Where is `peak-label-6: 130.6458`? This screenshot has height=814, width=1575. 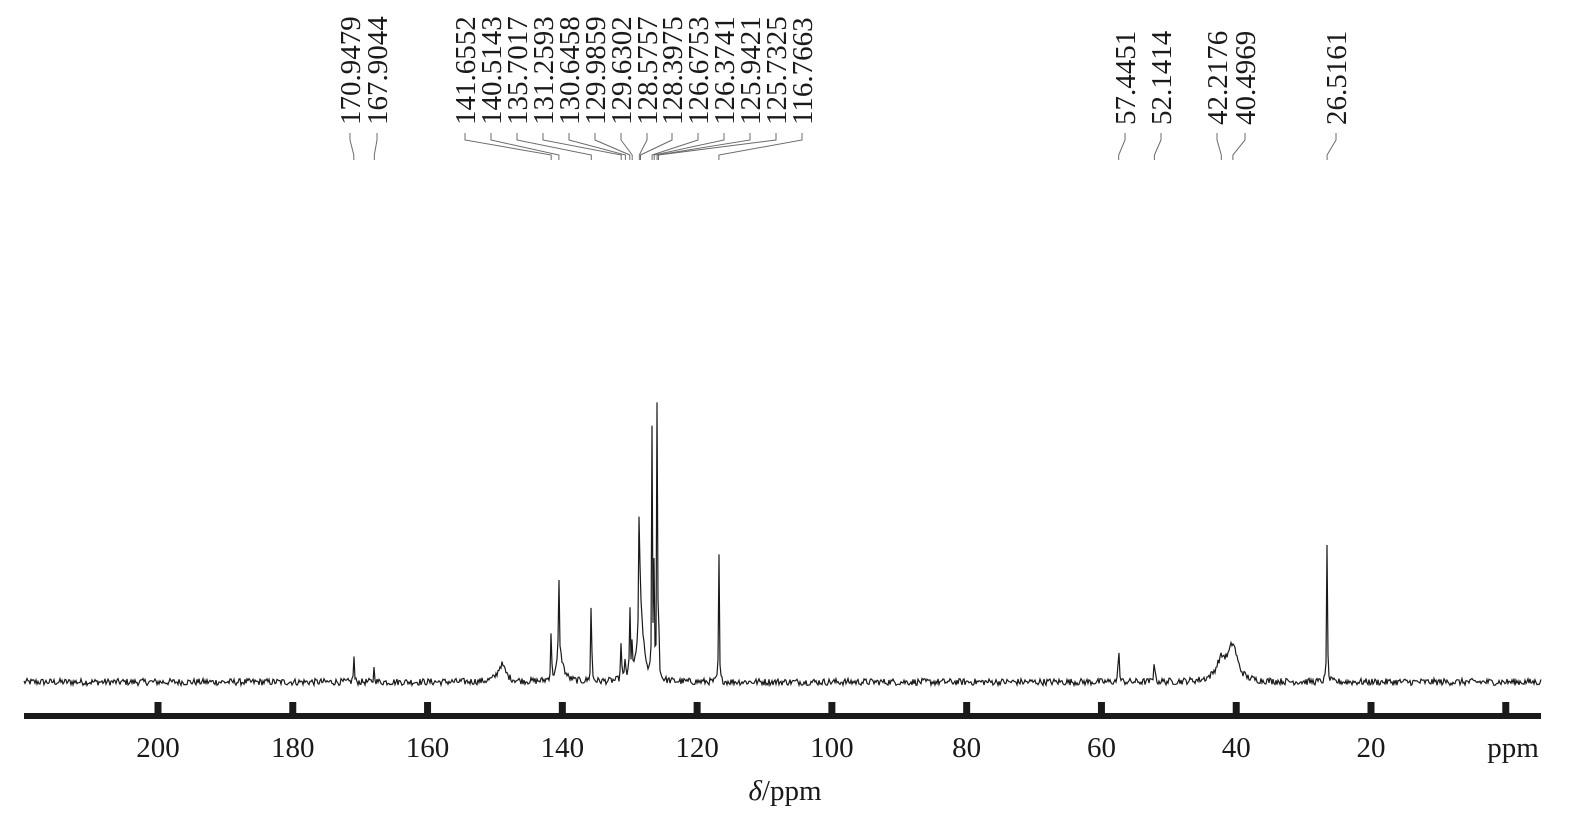 peak-label-6: 130.6458 is located at coordinates (570, 70).